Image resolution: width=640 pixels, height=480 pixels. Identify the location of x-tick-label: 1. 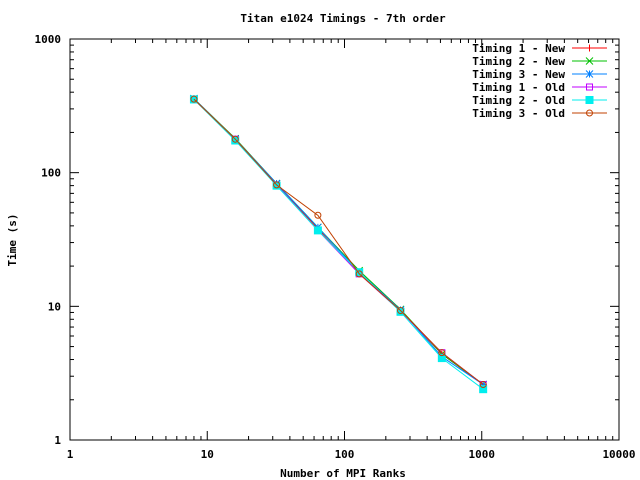
(70, 454).